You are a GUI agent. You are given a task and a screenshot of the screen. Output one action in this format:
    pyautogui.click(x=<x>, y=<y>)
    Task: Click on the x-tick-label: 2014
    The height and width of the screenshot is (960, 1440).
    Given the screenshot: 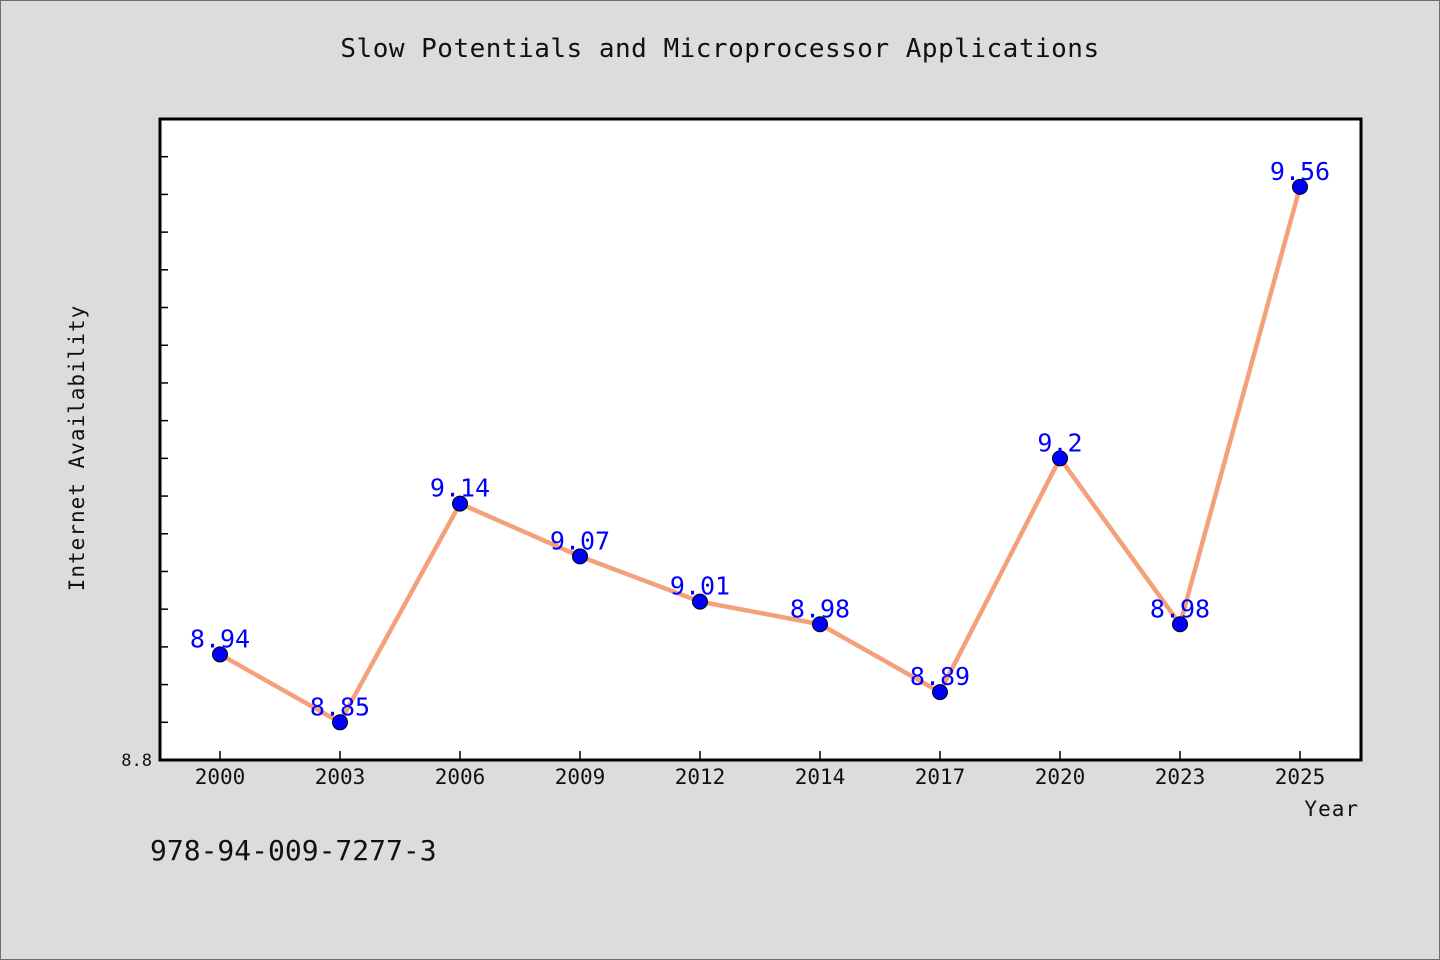 What is the action you would take?
    pyautogui.click(x=820, y=777)
    